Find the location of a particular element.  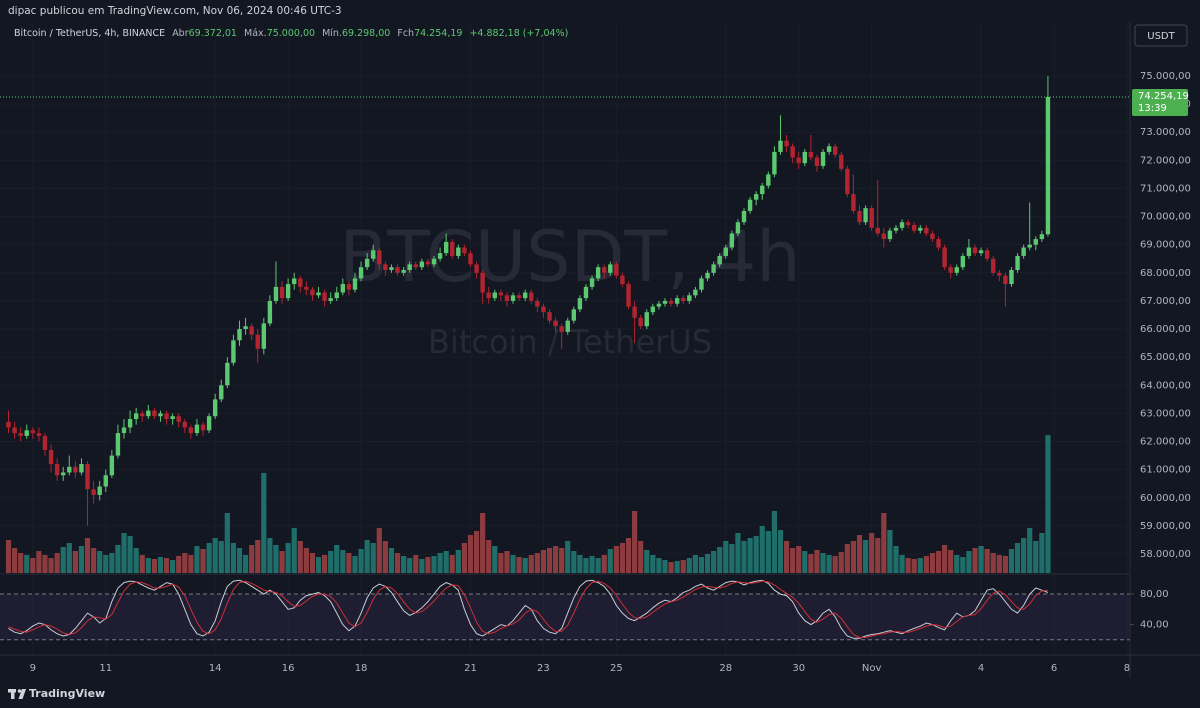

currency: USDT is located at coordinates (1161, 36).